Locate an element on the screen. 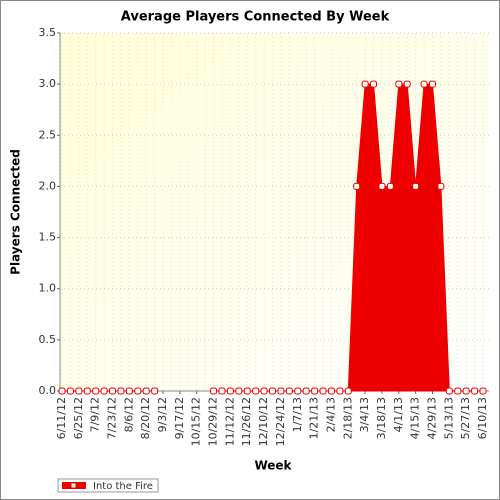  x-tick-label: 3/4/13 is located at coordinates (364, 414).